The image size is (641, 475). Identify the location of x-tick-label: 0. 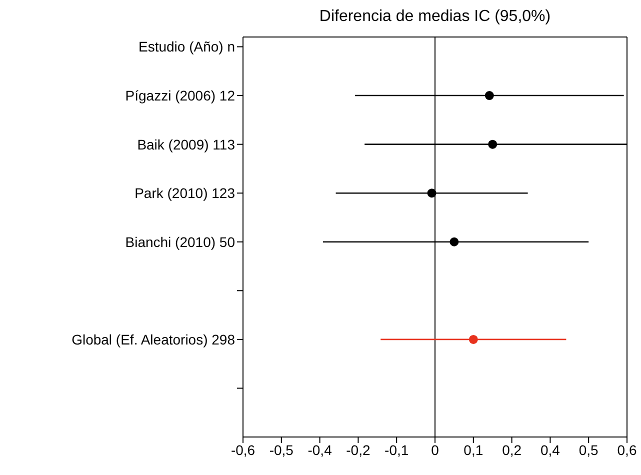
(435, 450).